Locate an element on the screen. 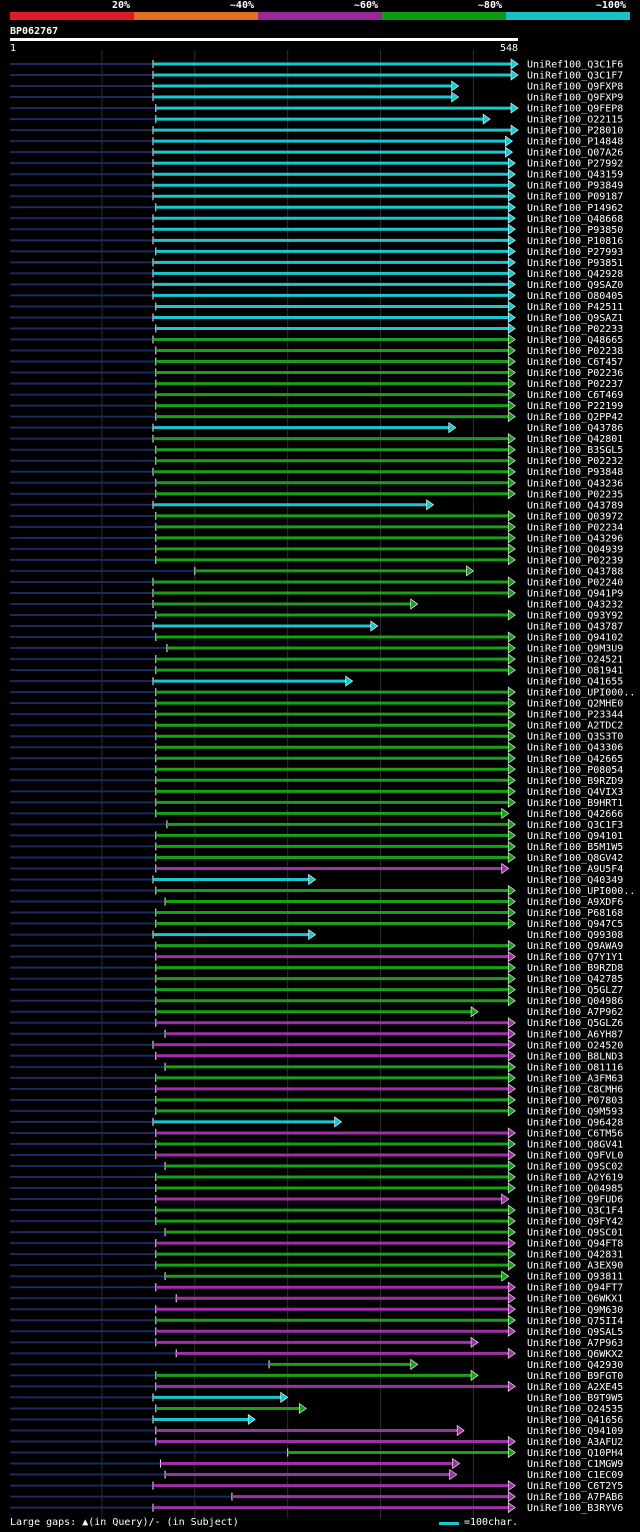 Image resolution: width=640 pixels, height=1532 pixels. hit-row: UniRef100_B9HRT1 is located at coordinates (316, 802).